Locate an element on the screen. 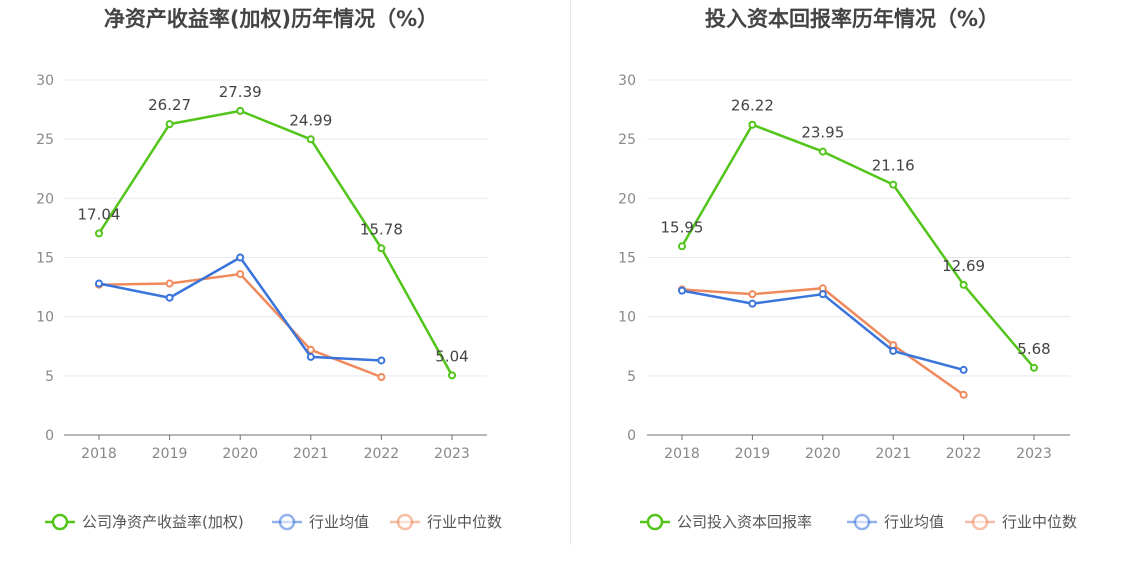 This screenshot has width=1134, height=586. data-label: 21.16 is located at coordinates (893, 166).